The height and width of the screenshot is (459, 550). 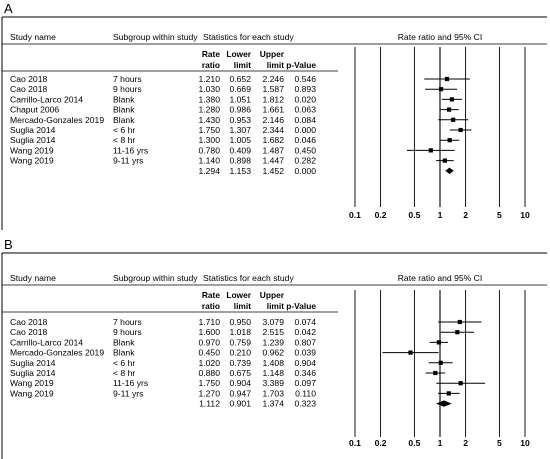 What do you see at coordinates (305, 150) in the screenshot?
I see `p-value-cell: 0.450` at bounding box center [305, 150].